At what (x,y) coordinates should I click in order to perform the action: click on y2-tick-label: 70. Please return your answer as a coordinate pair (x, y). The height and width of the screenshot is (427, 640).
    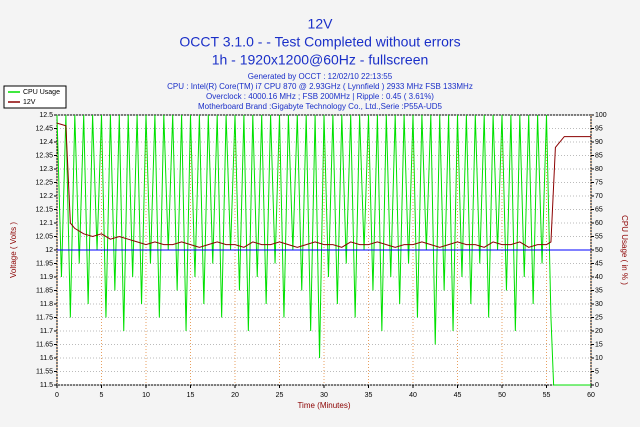
    Looking at the image, I should click on (599, 196).